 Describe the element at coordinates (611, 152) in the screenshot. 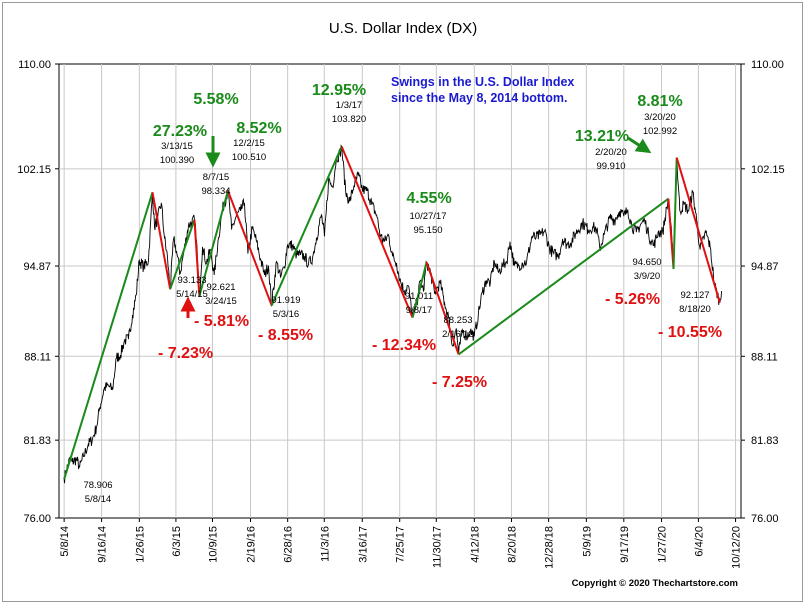

I see `point-label-date: 2/20/20` at that location.